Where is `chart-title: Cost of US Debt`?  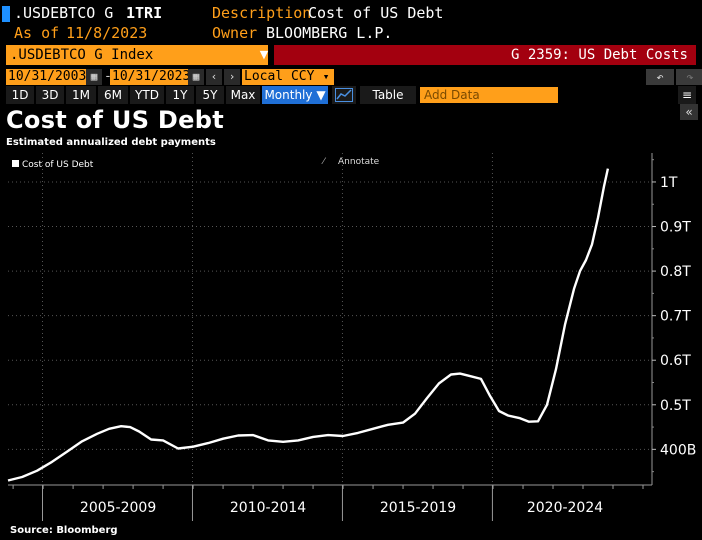 chart-title: Cost of US Debt is located at coordinates (115, 120).